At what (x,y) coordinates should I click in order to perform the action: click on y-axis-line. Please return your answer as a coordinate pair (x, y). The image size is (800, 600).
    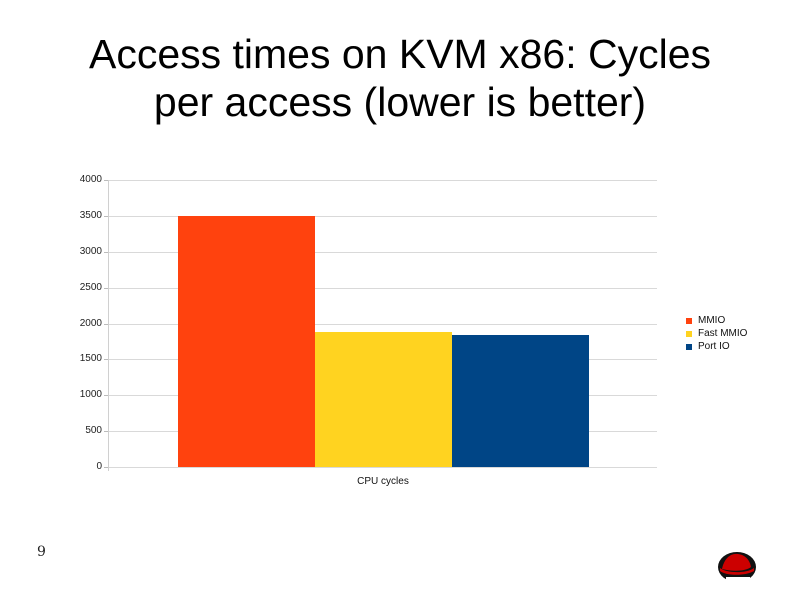
    Looking at the image, I should click on (108, 325).